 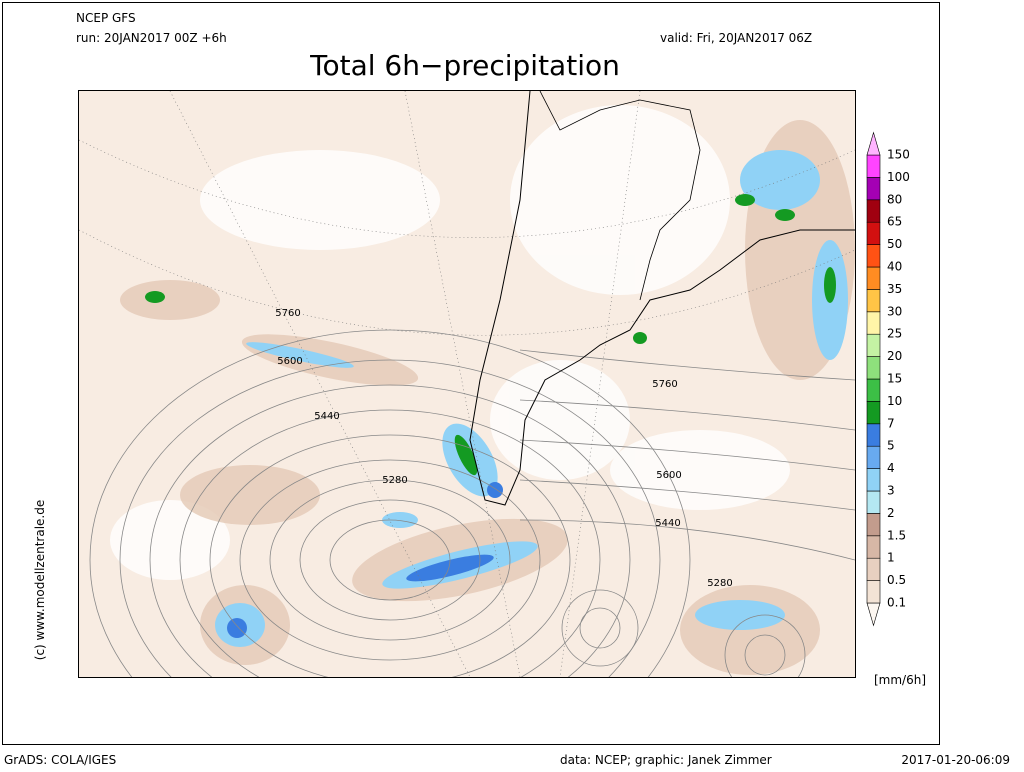 I want to click on legend-label: 150, so click(x=898, y=155).